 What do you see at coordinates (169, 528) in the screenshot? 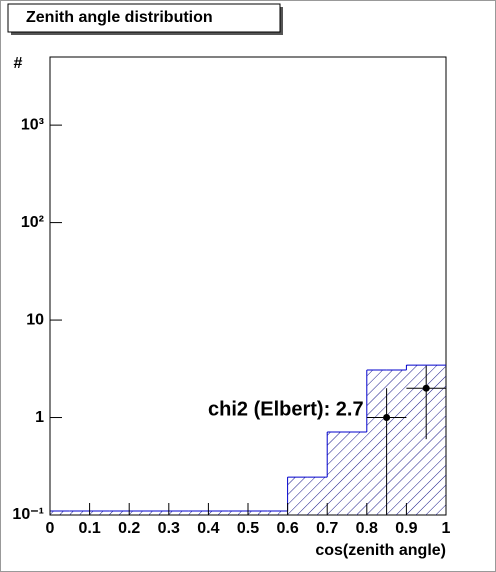
I see `x-tick-label: 0.3` at bounding box center [169, 528].